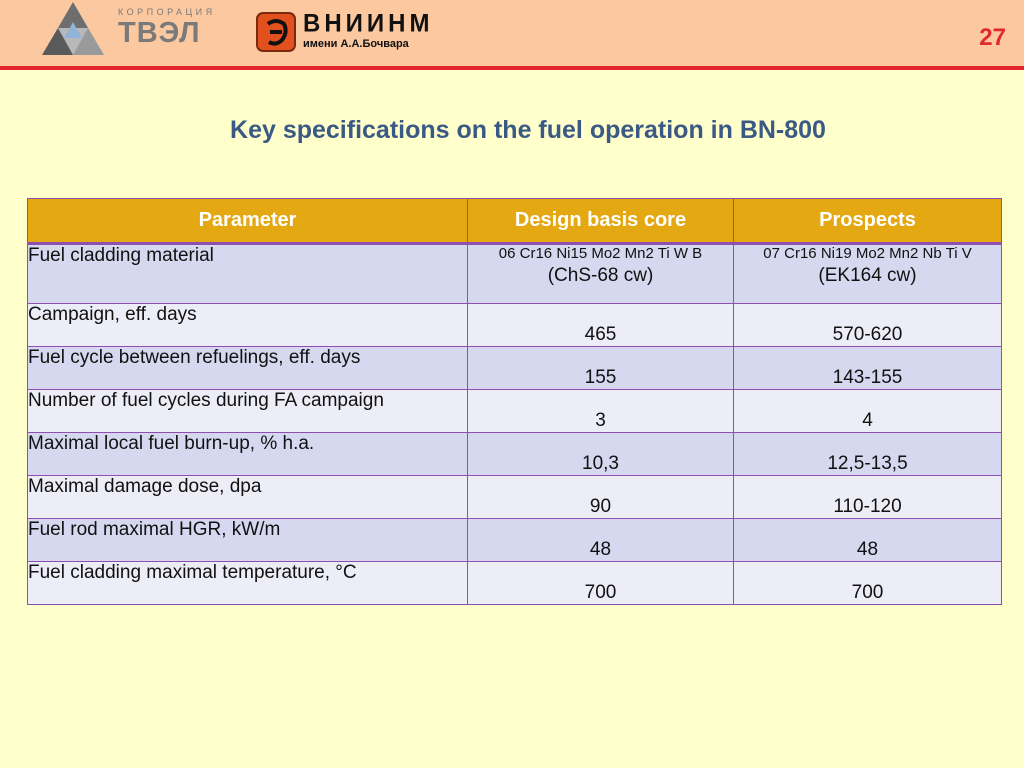 This screenshot has height=768, width=1024. What do you see at coordinates (867, 583) in the screenshot?
I see `prospects-cell: 700` at bounding box center [867, 583].